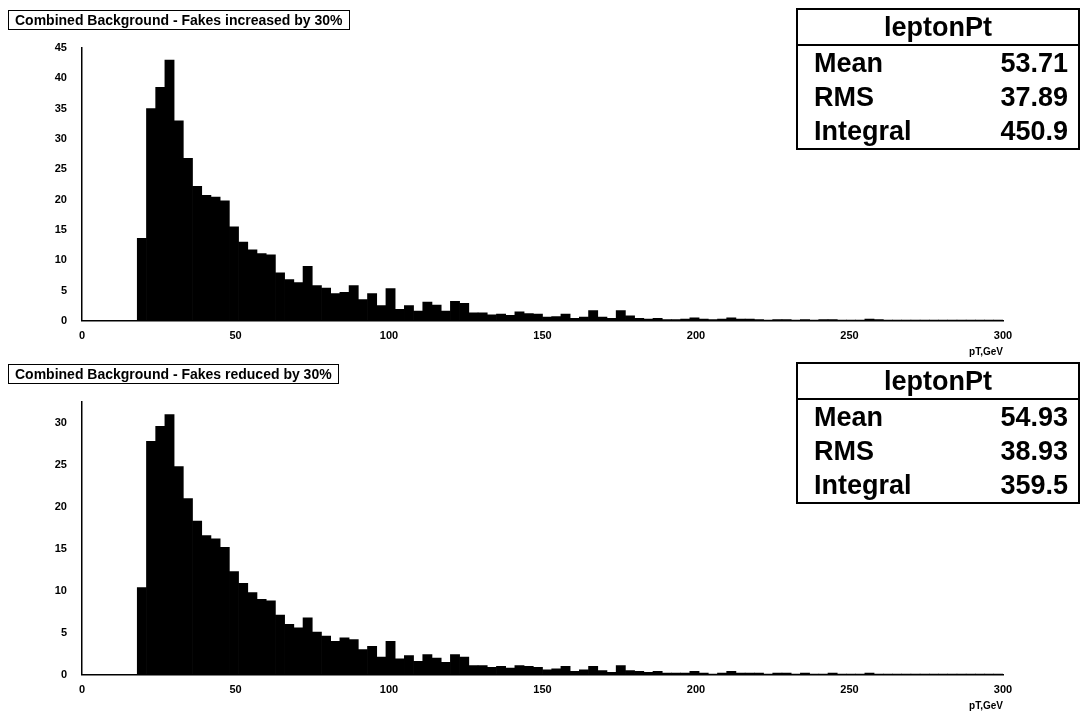 The image size is (1089, 724). Describe the element at coordinates (941, 131) in the screenshot. I see `text: Integral 450.9` at that location.